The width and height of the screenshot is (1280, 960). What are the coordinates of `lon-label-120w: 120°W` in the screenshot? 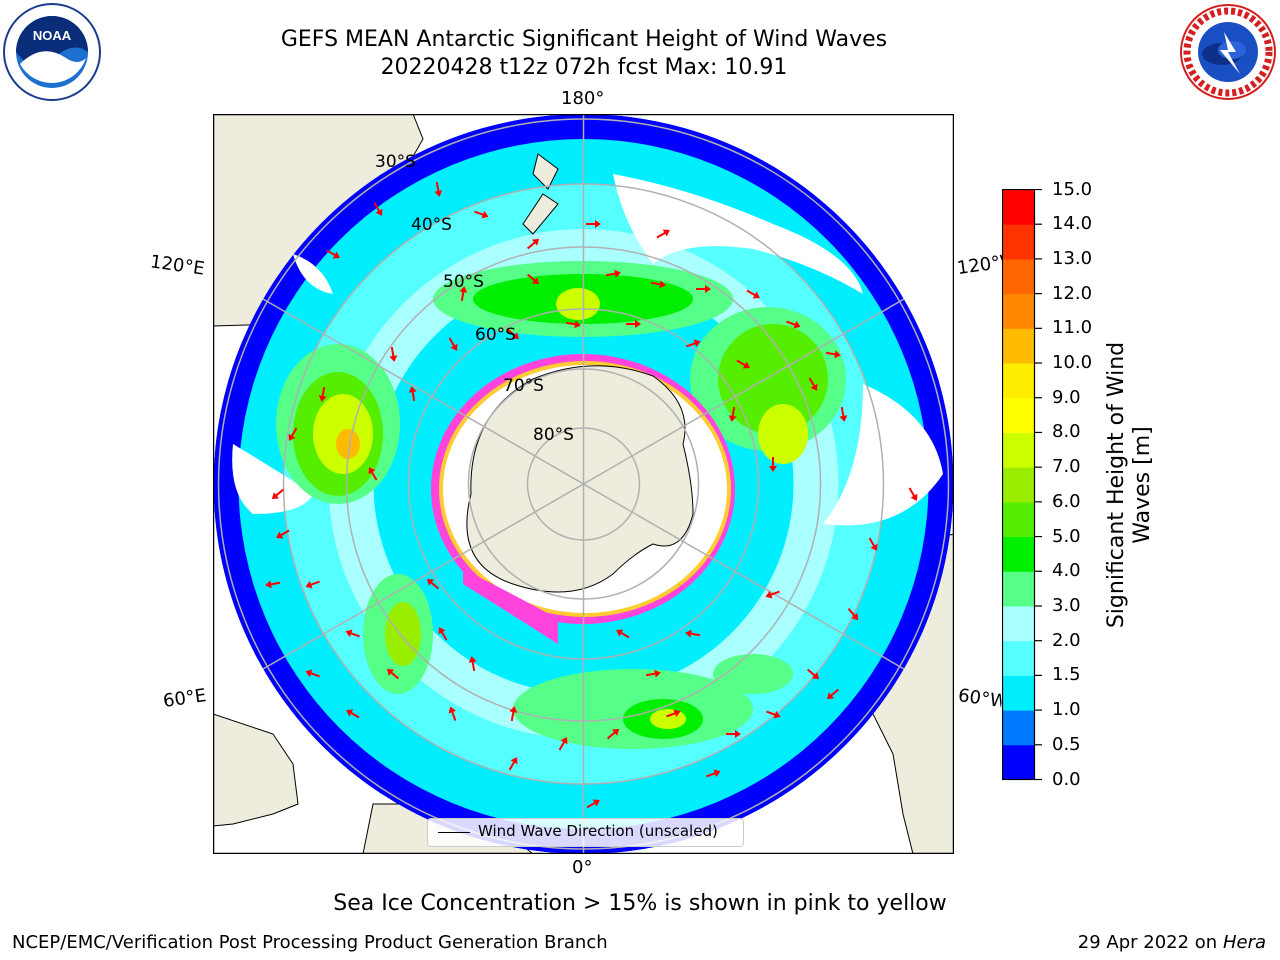 It's located at (980, 265).